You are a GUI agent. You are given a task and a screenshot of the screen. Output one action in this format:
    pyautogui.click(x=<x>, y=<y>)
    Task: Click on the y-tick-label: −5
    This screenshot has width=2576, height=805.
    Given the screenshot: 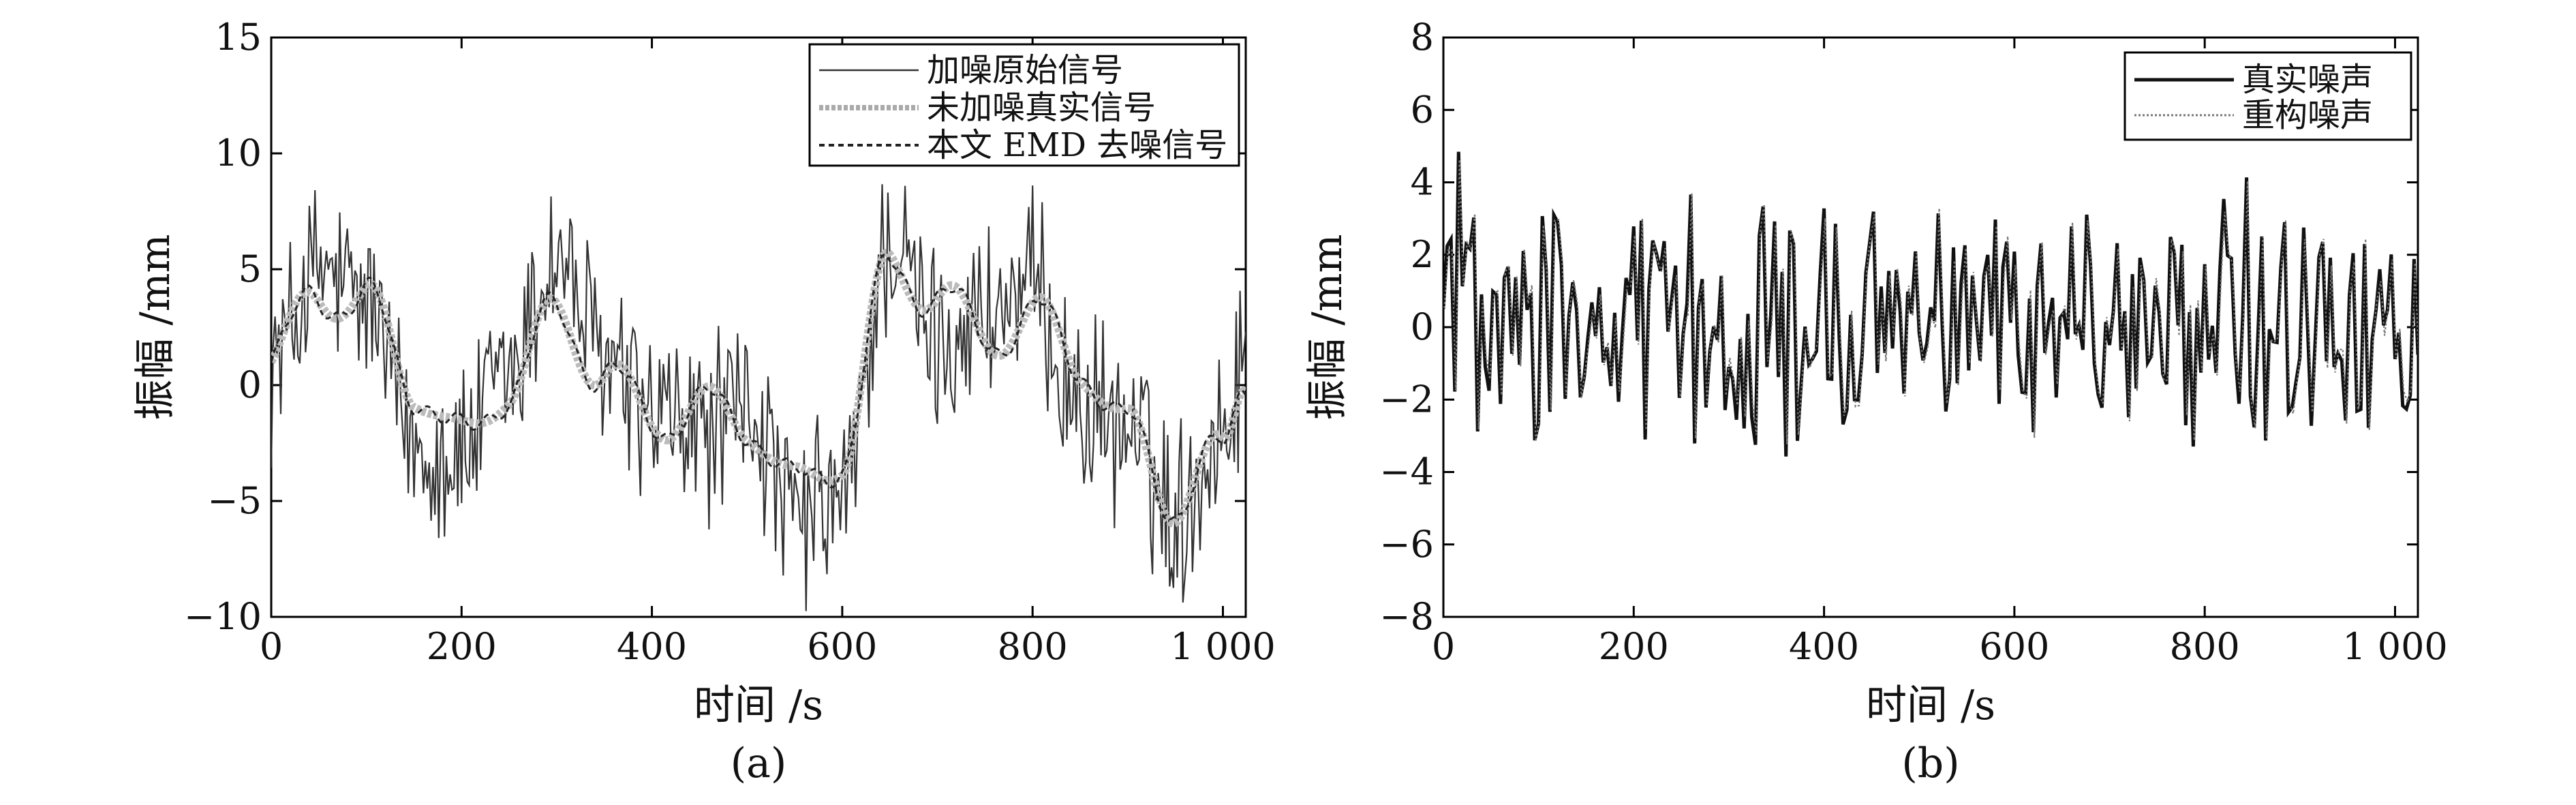 What is the action you would take?
    pyautogui.click(x=235, y=500)
    